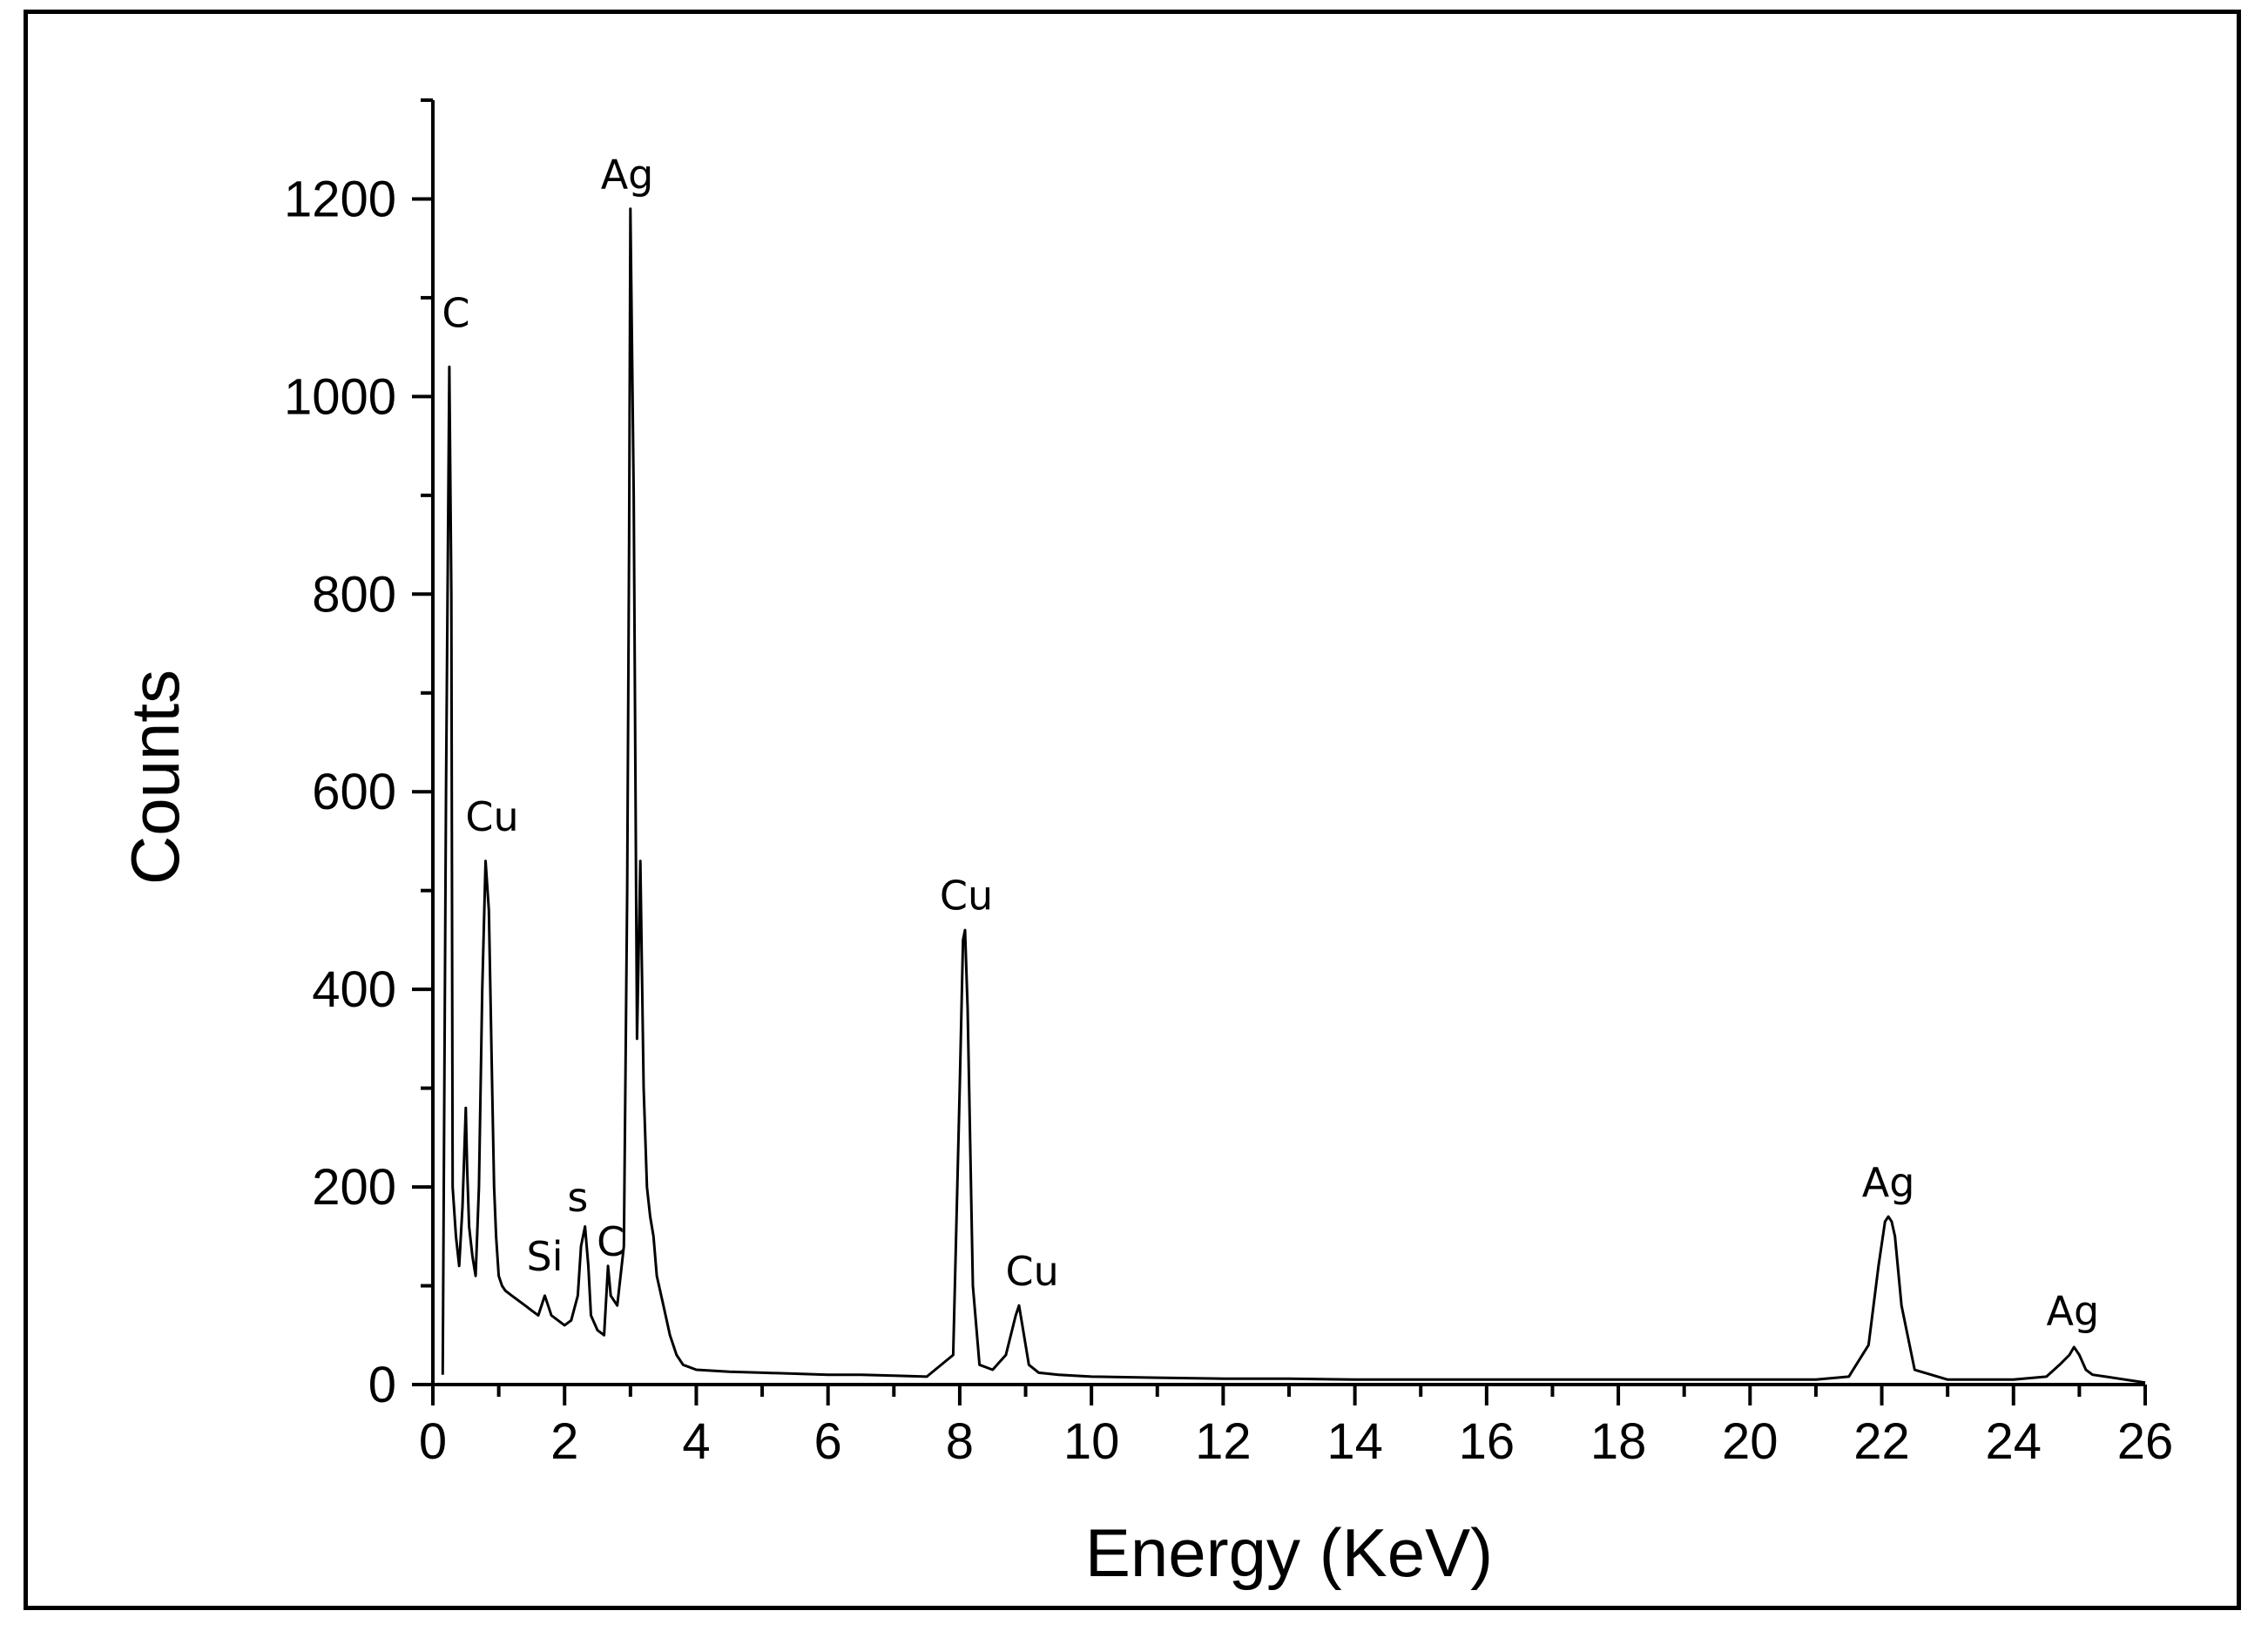 This screenshot has width=2268, height=1631. I want to click on x-tick-label: 4, so click(696, 1441).